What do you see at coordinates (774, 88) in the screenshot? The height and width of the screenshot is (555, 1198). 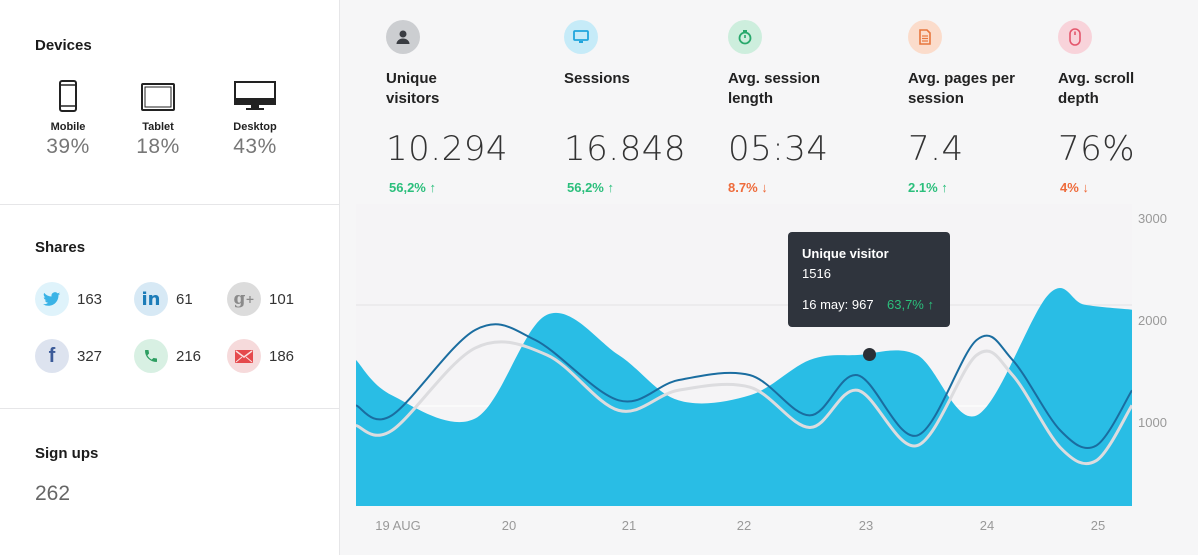 I see `kpi-title: Avg. session length` at bounding box center [774, 88].